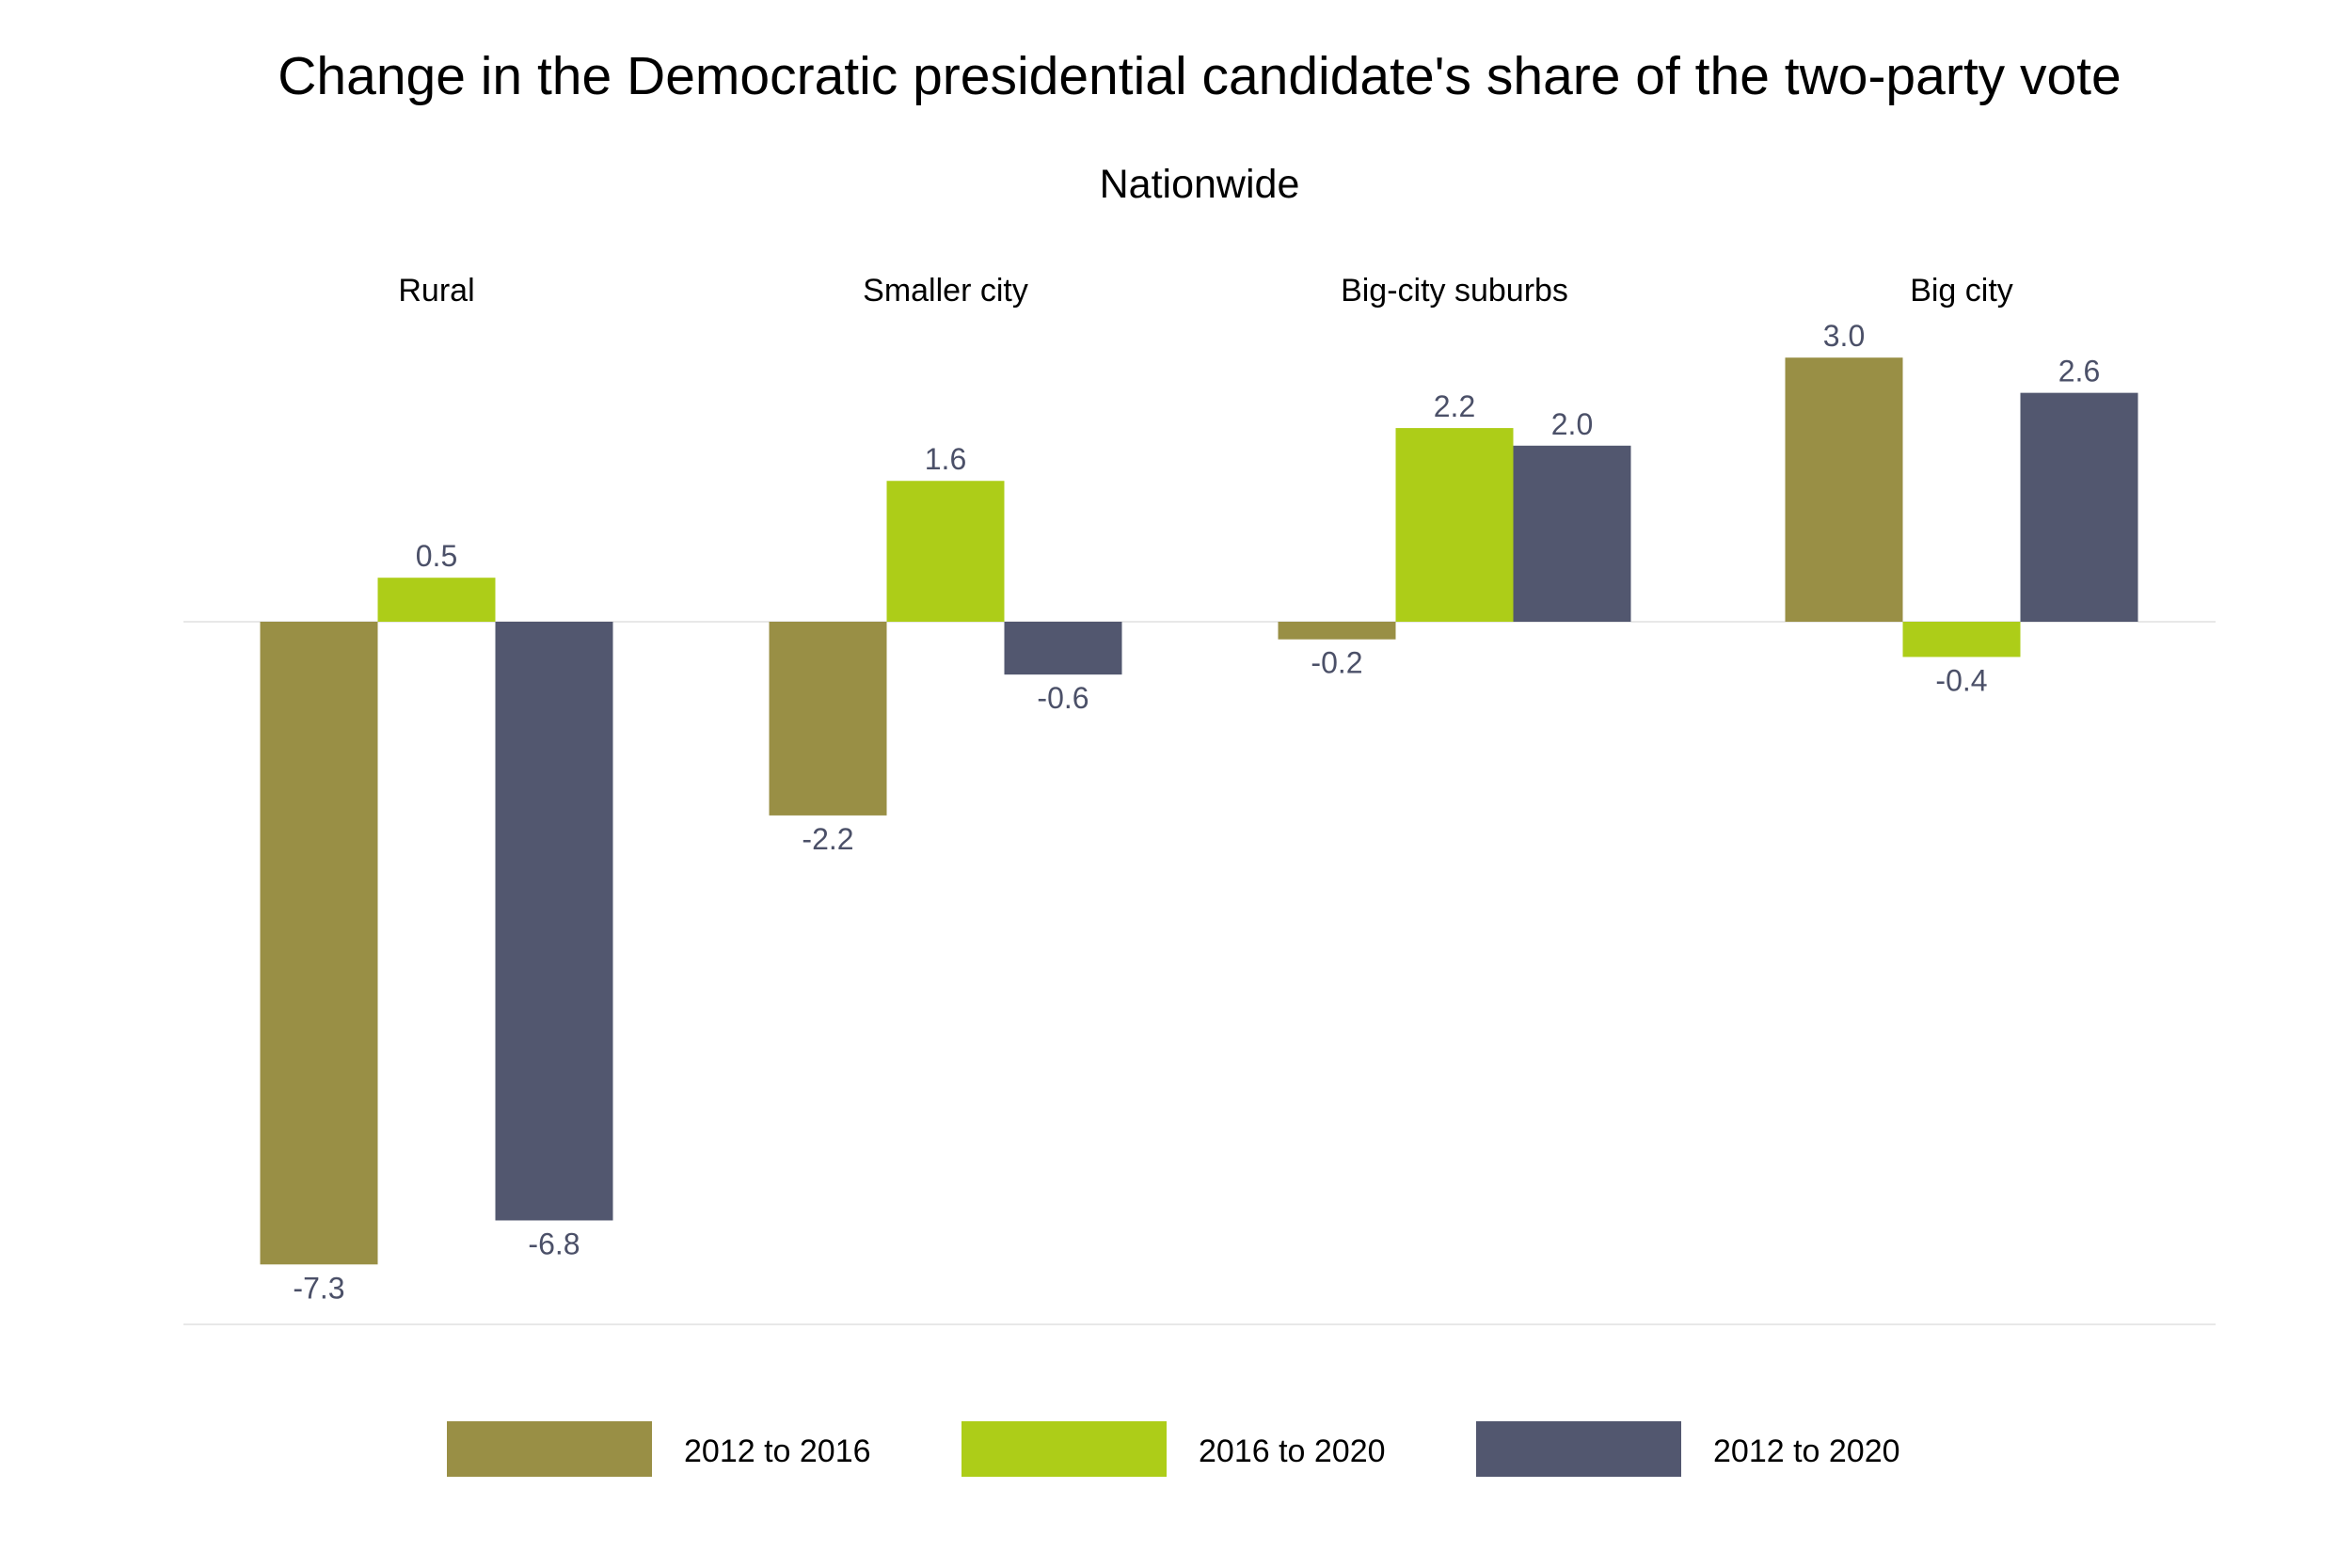 This screenshot has width=2352, height=1568. Describe the element at coordinates (436, 291) in the screenshot. I see `facet-label: Rural` at that location.